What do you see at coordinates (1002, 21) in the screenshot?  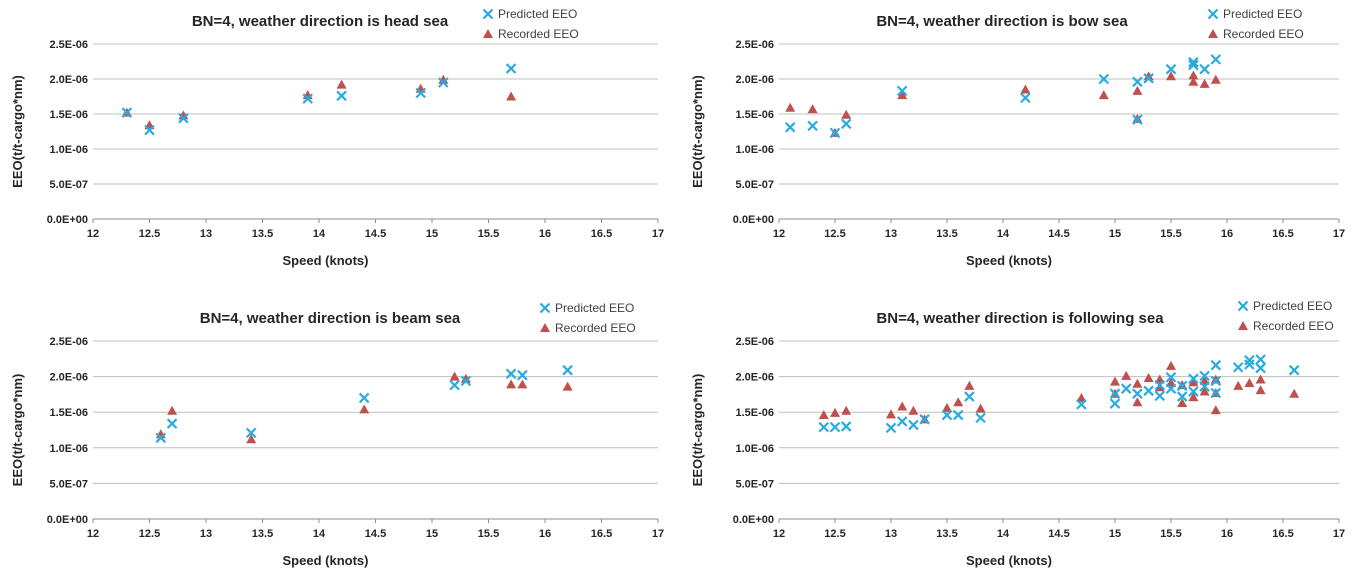 I see `chart-title: BN=4, weather direction is bow sea` at bounding box center [1002, 21].